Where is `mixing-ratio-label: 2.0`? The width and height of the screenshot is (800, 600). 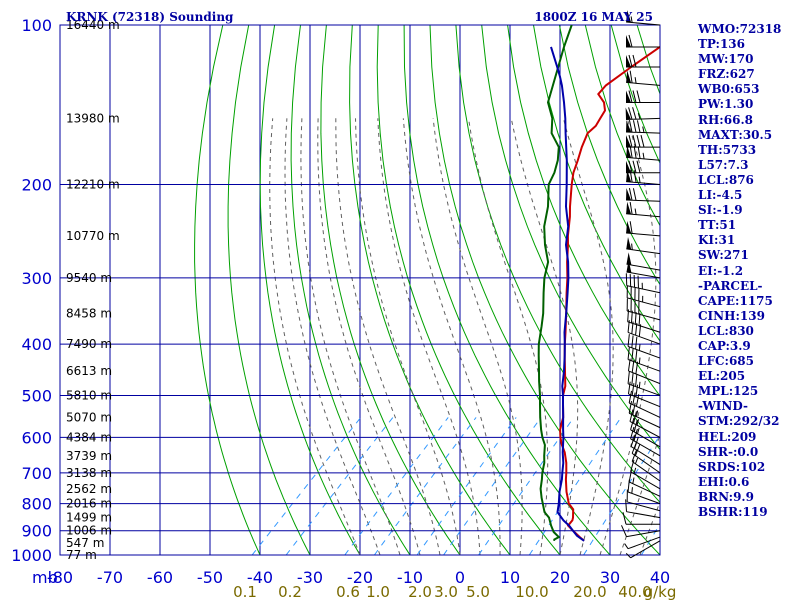 mixing-ratio-label: 2.0 is located at coordinates (420, 591).